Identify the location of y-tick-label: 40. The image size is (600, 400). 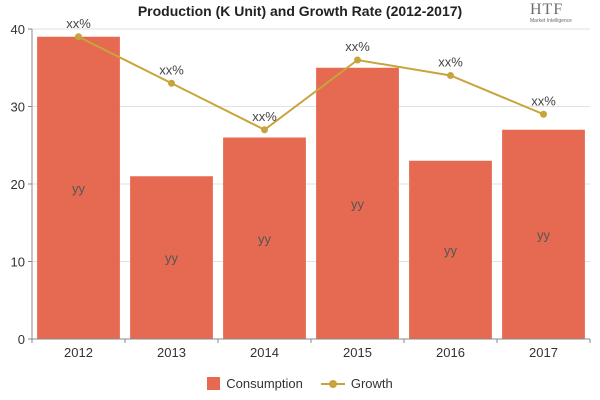
(18, 29).